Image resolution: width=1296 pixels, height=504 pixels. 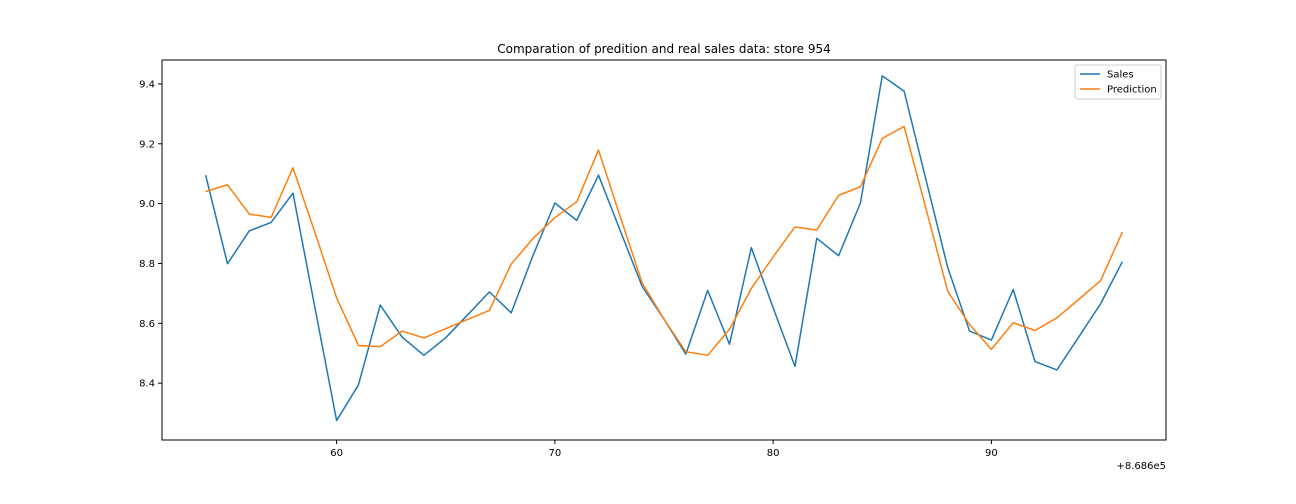 I want to click on x-tick-label: 70, so click(x=555, y=453).